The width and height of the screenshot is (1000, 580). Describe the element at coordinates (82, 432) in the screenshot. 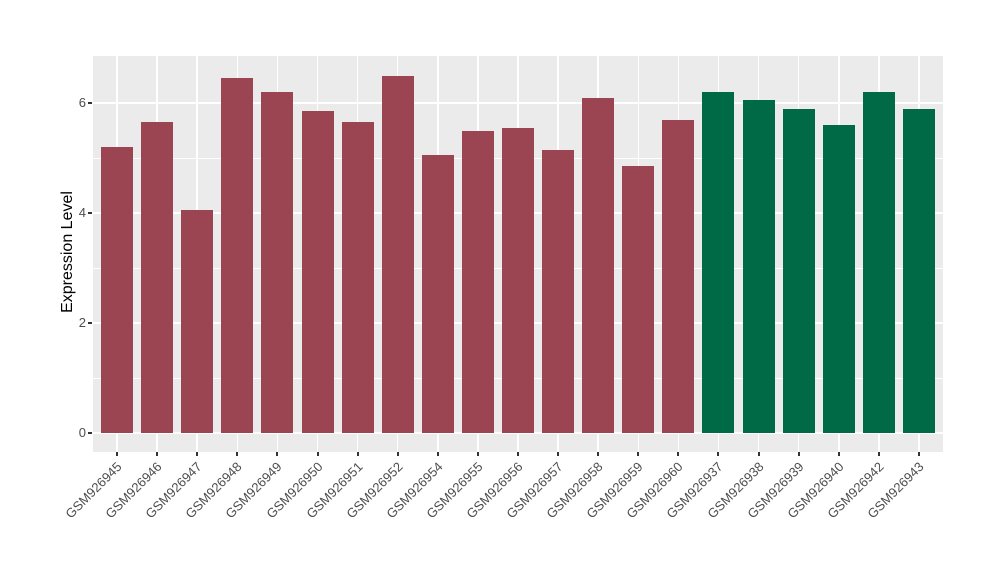

I see `y-tick-label: 0` at that location.